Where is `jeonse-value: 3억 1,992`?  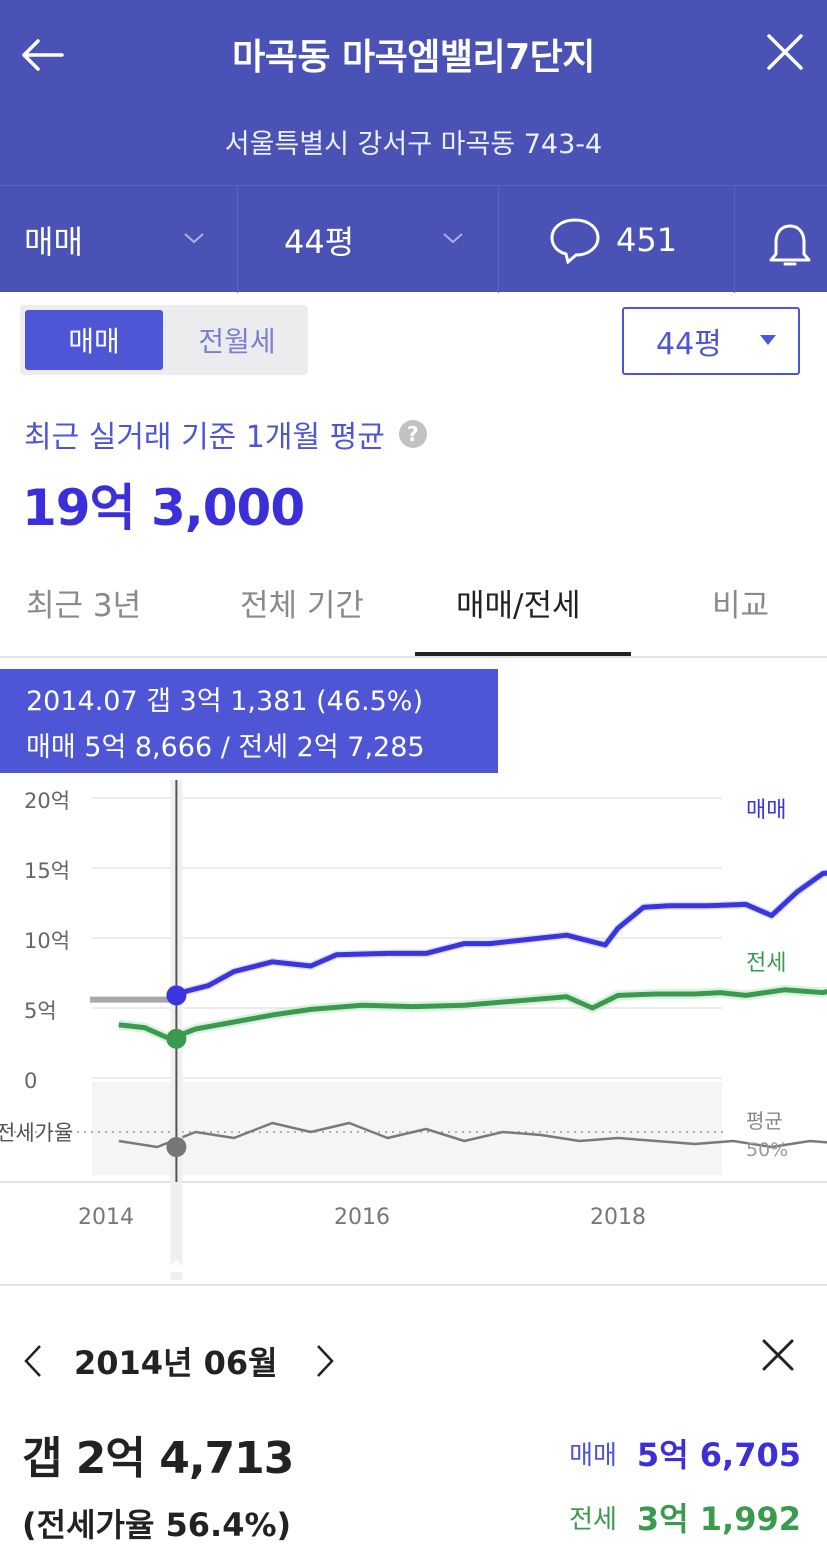 jeonse-value: 3억 1,992 is located at coordinates (718, 1519).